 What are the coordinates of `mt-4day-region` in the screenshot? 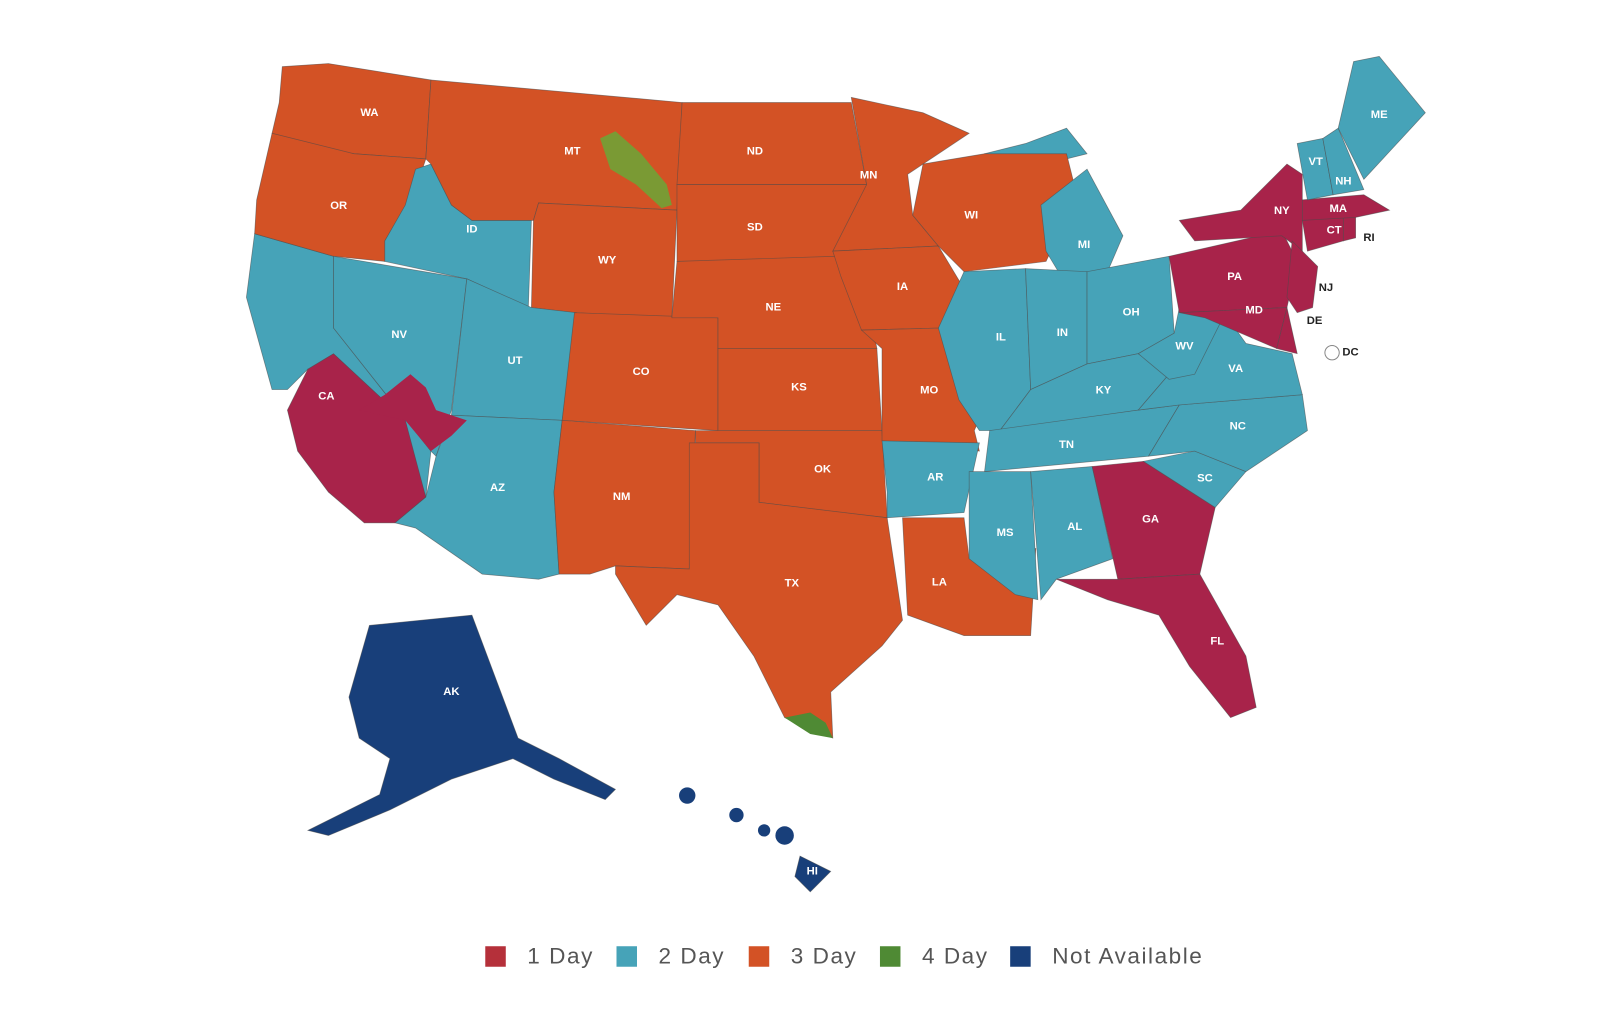 It's located at (636, 170).